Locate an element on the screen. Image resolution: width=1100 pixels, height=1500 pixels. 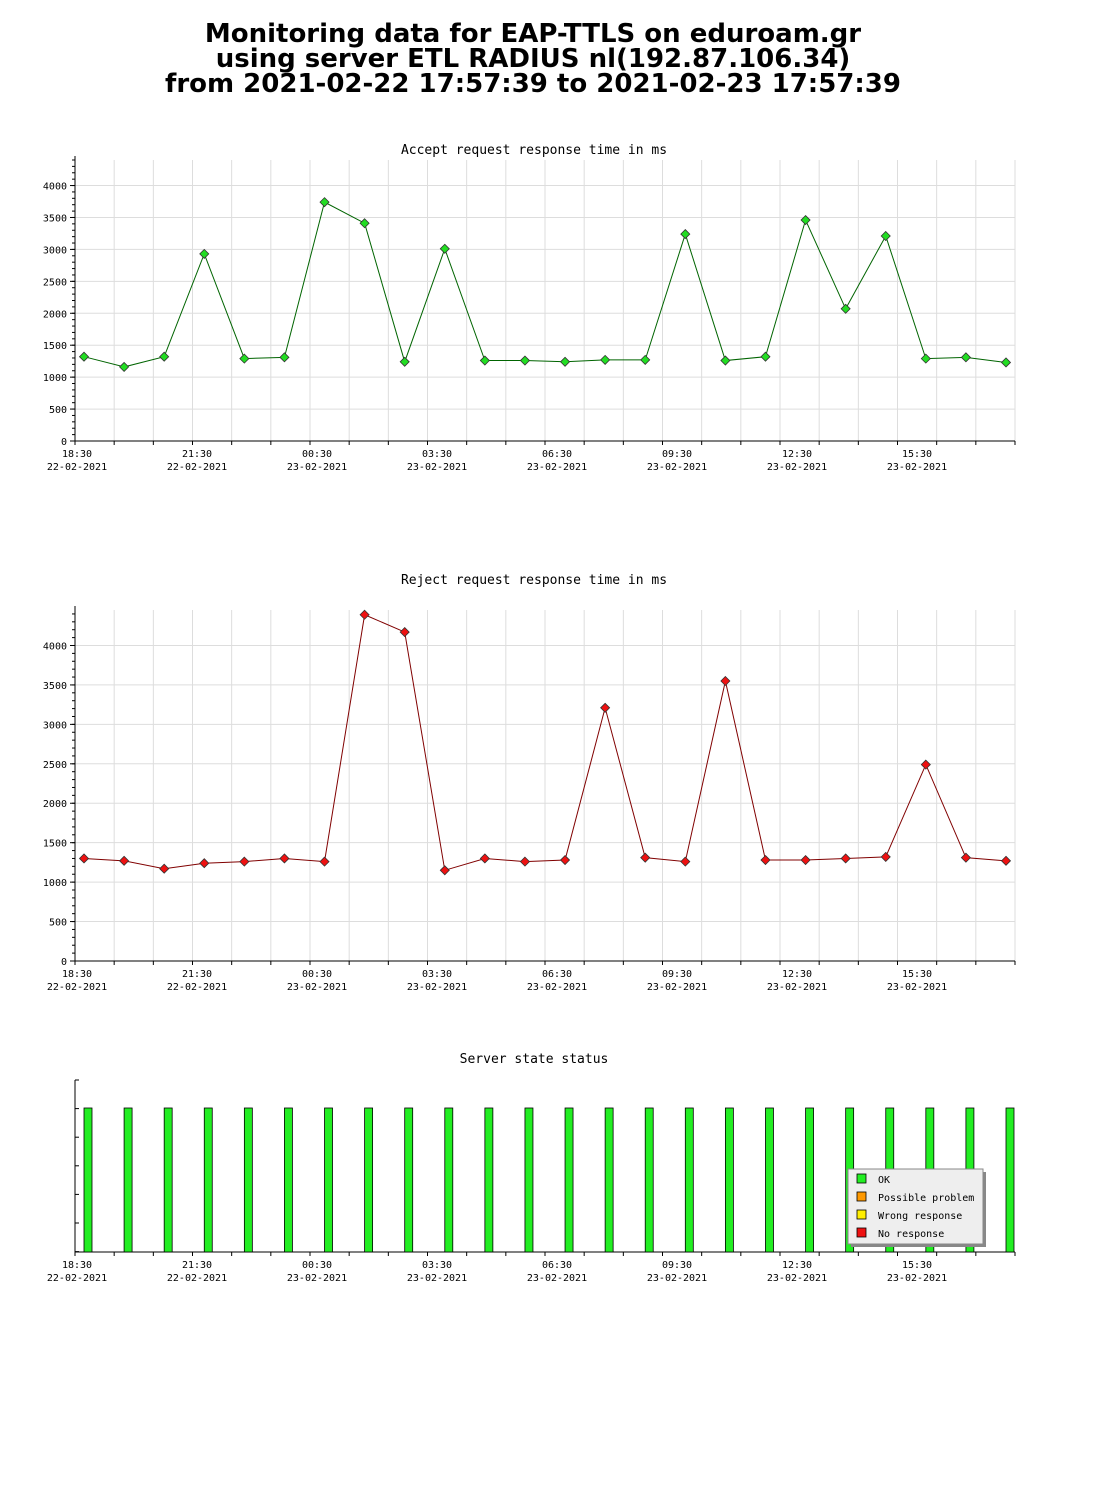
reject-series-line is located at coordinates (545, 742).